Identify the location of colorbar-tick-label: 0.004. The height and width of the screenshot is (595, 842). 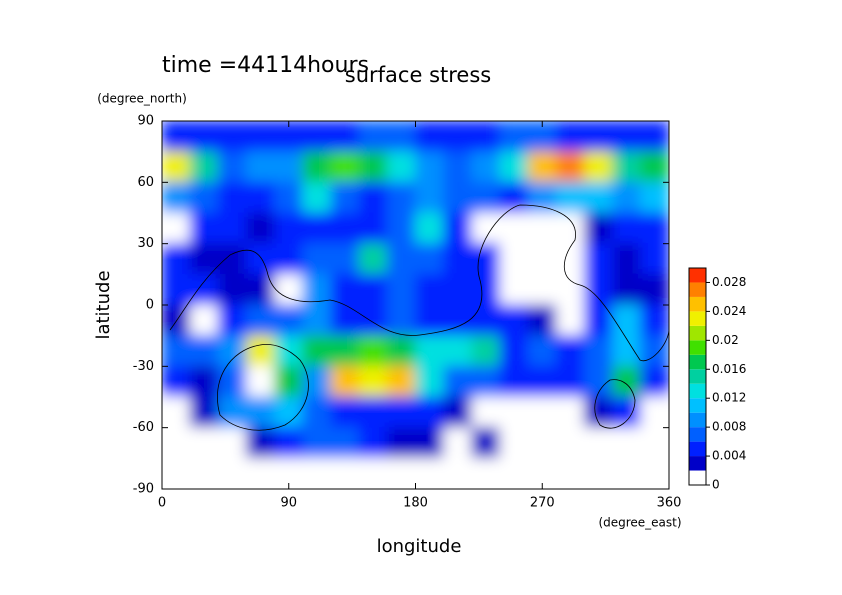
(729, 456).